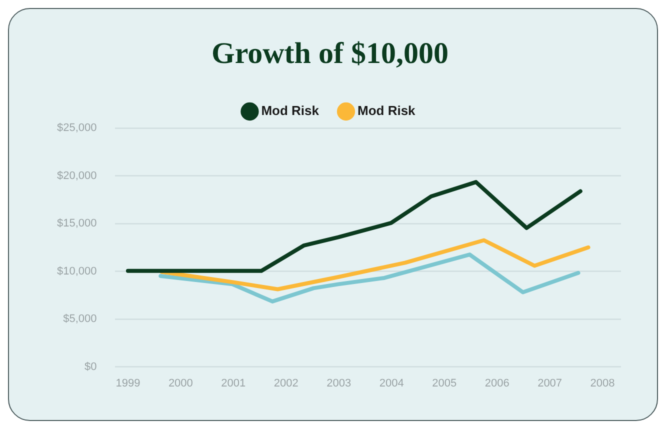  Describe the element at coordinates (330, 53) in the screenshot. I see `chart-title: Growth of $10,000` at that location.